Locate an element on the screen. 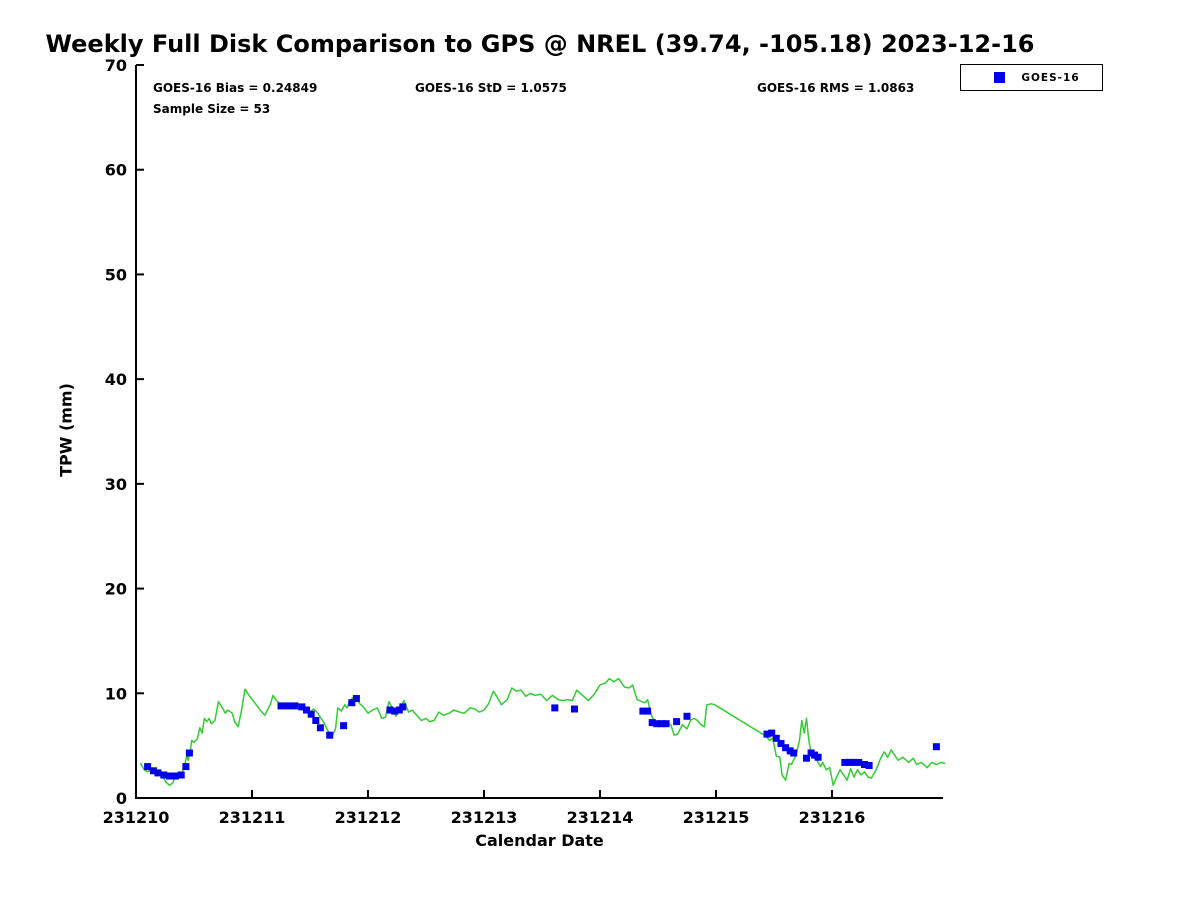 Image resolution: width=1200 pixels, height=900 pixels. stat-sample-size: Sample Size = 53 is located at coordinates (212, 109).